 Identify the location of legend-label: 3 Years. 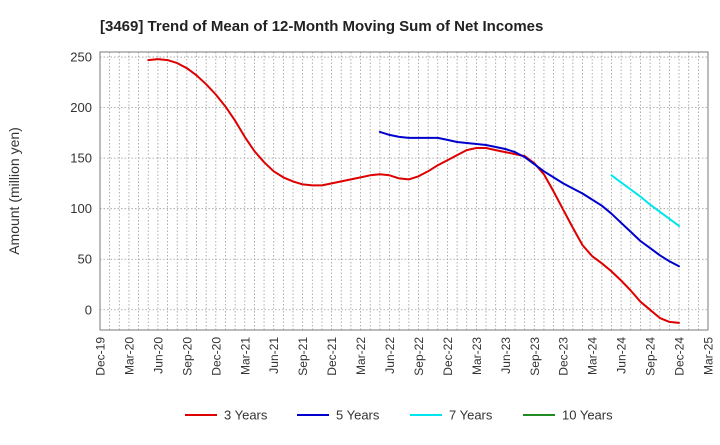
(246, 415).